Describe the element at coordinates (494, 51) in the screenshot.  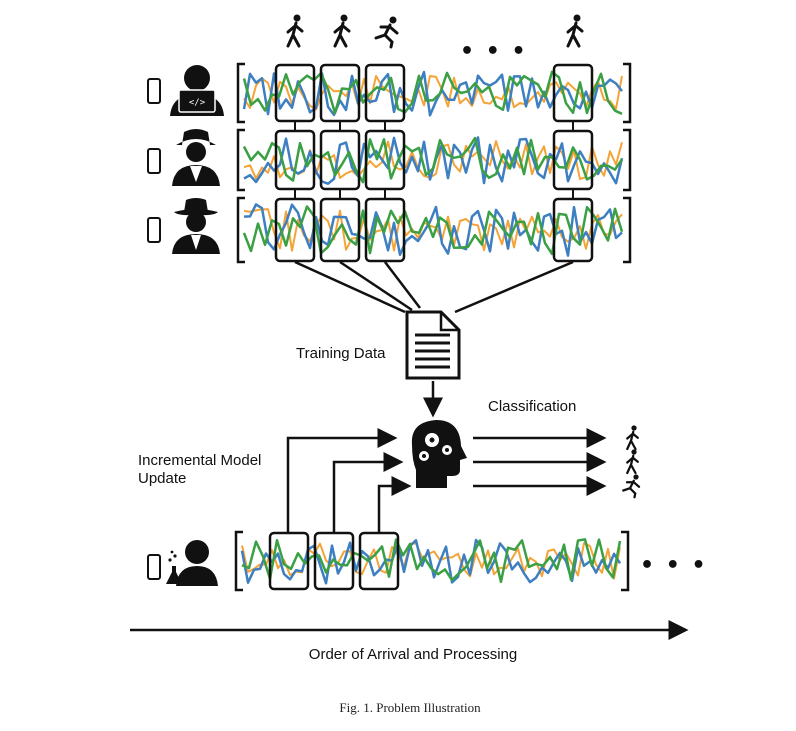
I see `top-ellipsis: • • •` at that location.